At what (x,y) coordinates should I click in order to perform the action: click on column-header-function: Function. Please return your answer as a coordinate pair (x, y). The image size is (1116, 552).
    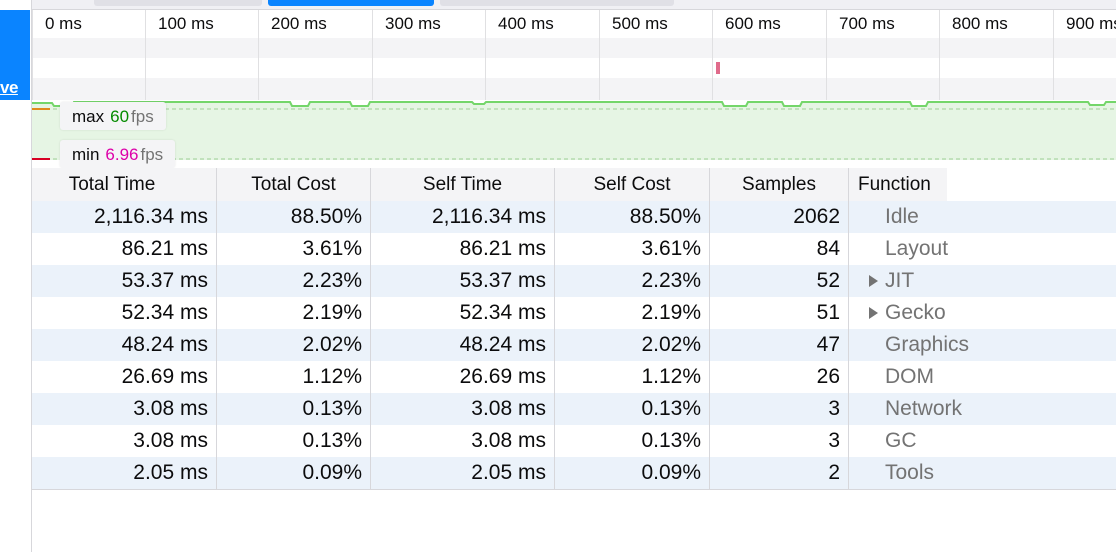
    Looking at the image, I should click on (898, 184).